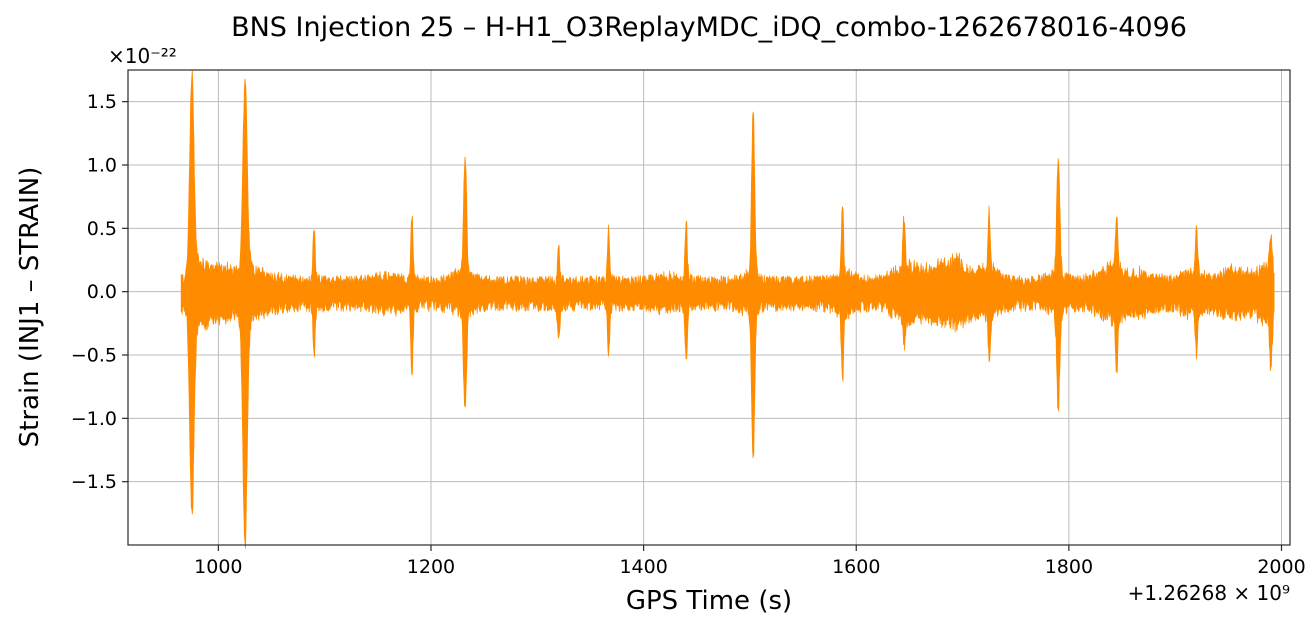 The width and height of the screenshot is (1307, 633). Describe the element at coordinates (102, 166) in the screenshot. I see `y-tick-label: 1.0` at that location.